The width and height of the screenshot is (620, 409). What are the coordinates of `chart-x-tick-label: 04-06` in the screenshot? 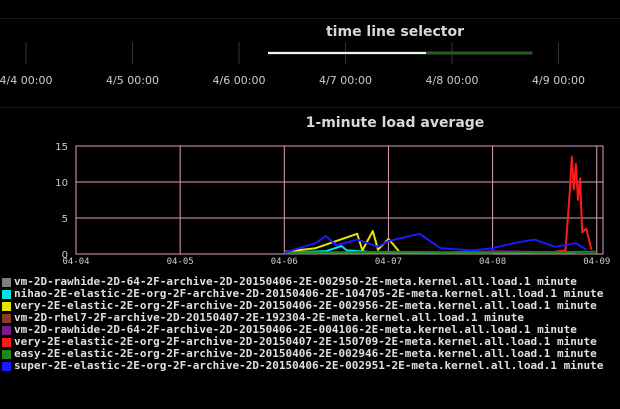 It's located at (284, 262).